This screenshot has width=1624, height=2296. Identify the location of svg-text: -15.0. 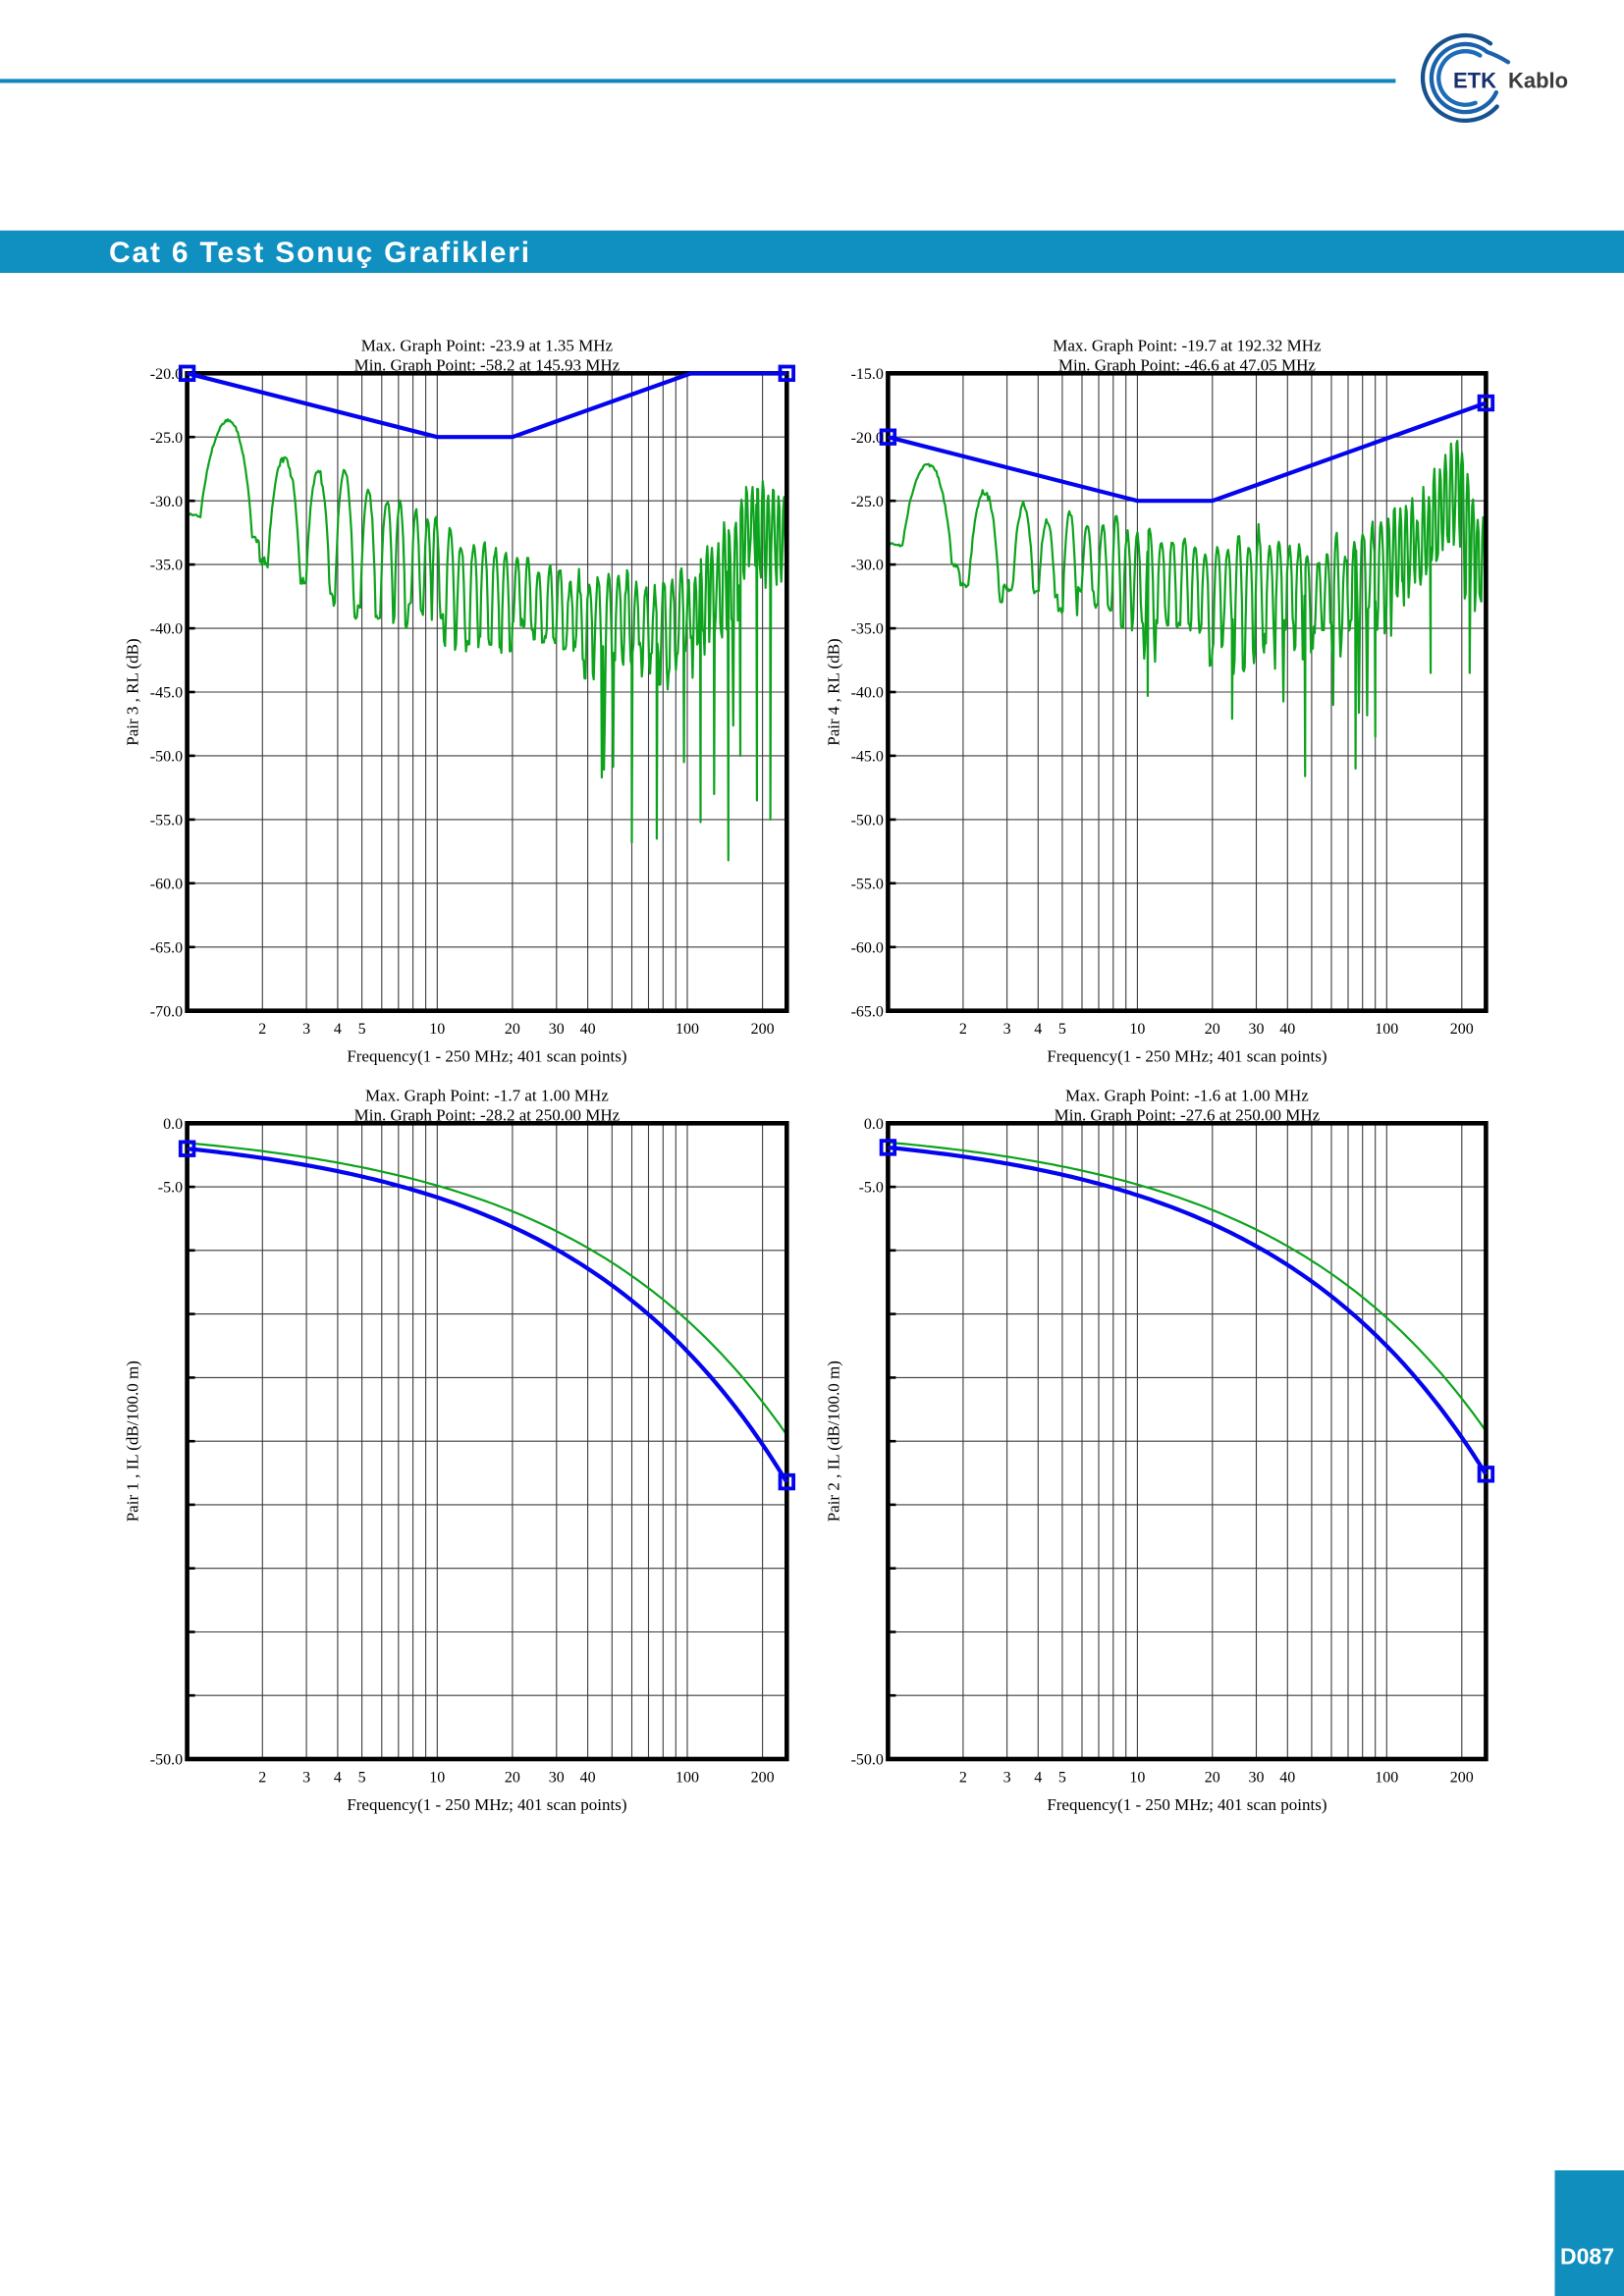
(867, 374).